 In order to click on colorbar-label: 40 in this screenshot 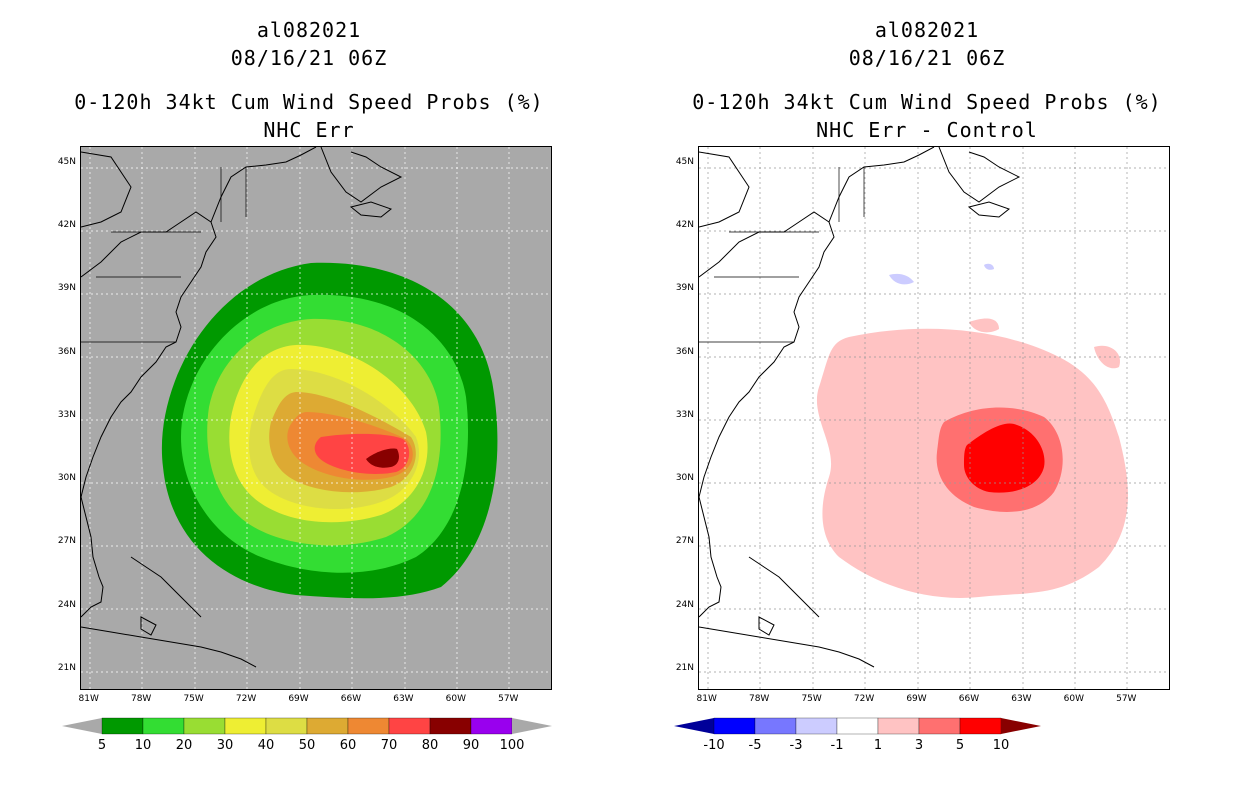, I will do `click(266, 745)`.